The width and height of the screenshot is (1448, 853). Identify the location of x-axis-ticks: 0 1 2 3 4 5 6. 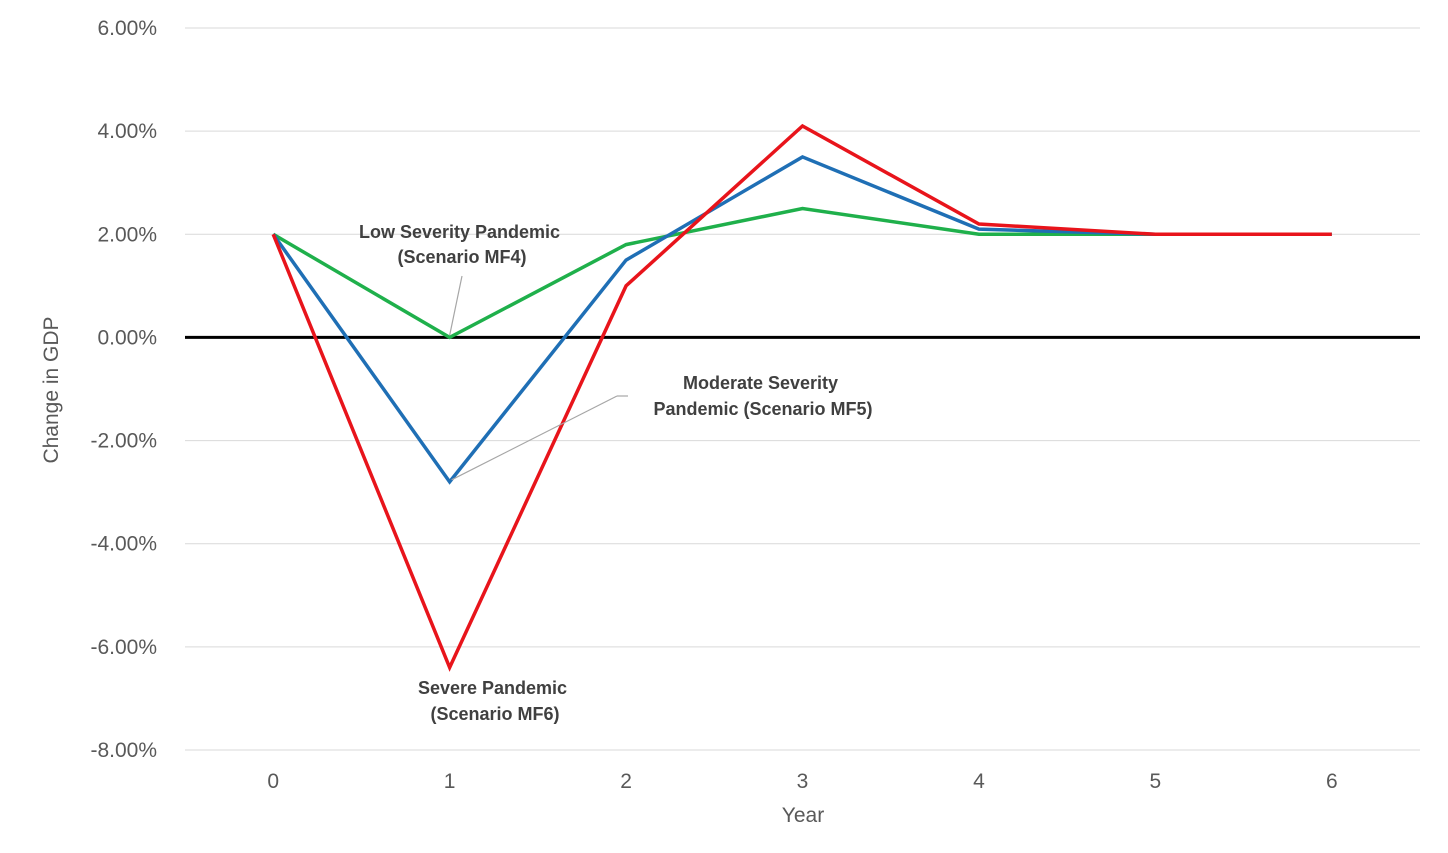
(802, 781).